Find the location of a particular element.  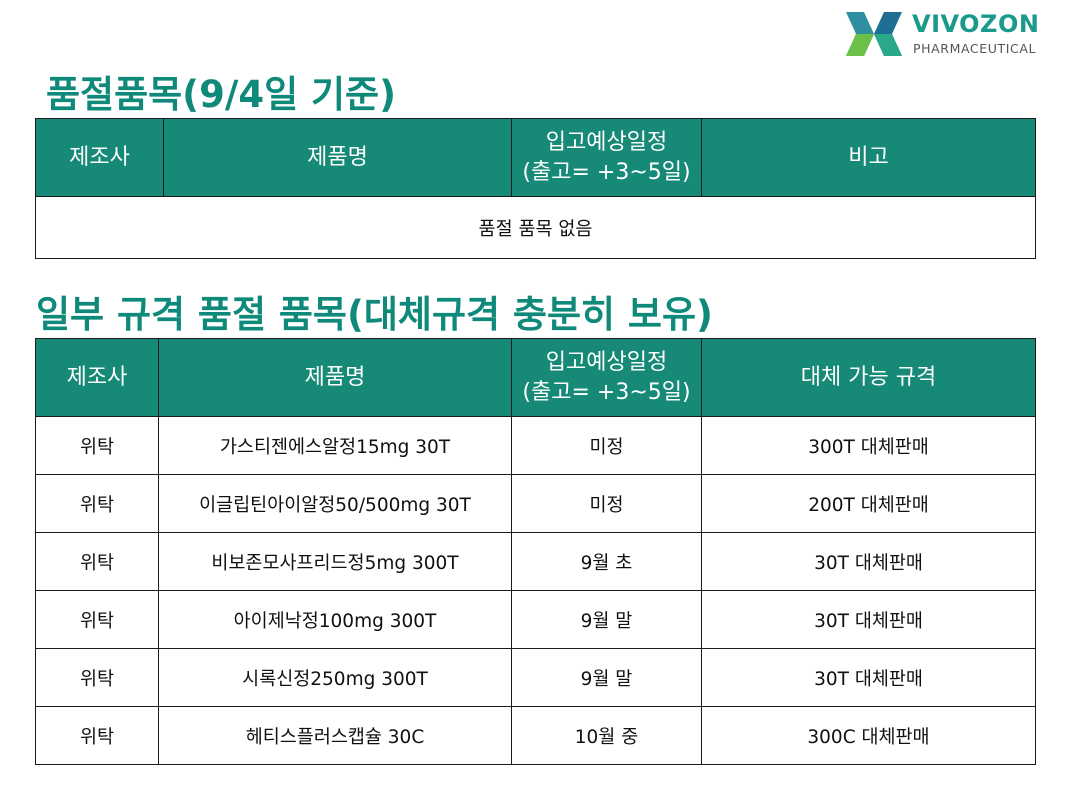

section-title-partial-stock: 일부 규격 품절 품목(대체규격 충분히 보유) is located at coordinates (374, 314).